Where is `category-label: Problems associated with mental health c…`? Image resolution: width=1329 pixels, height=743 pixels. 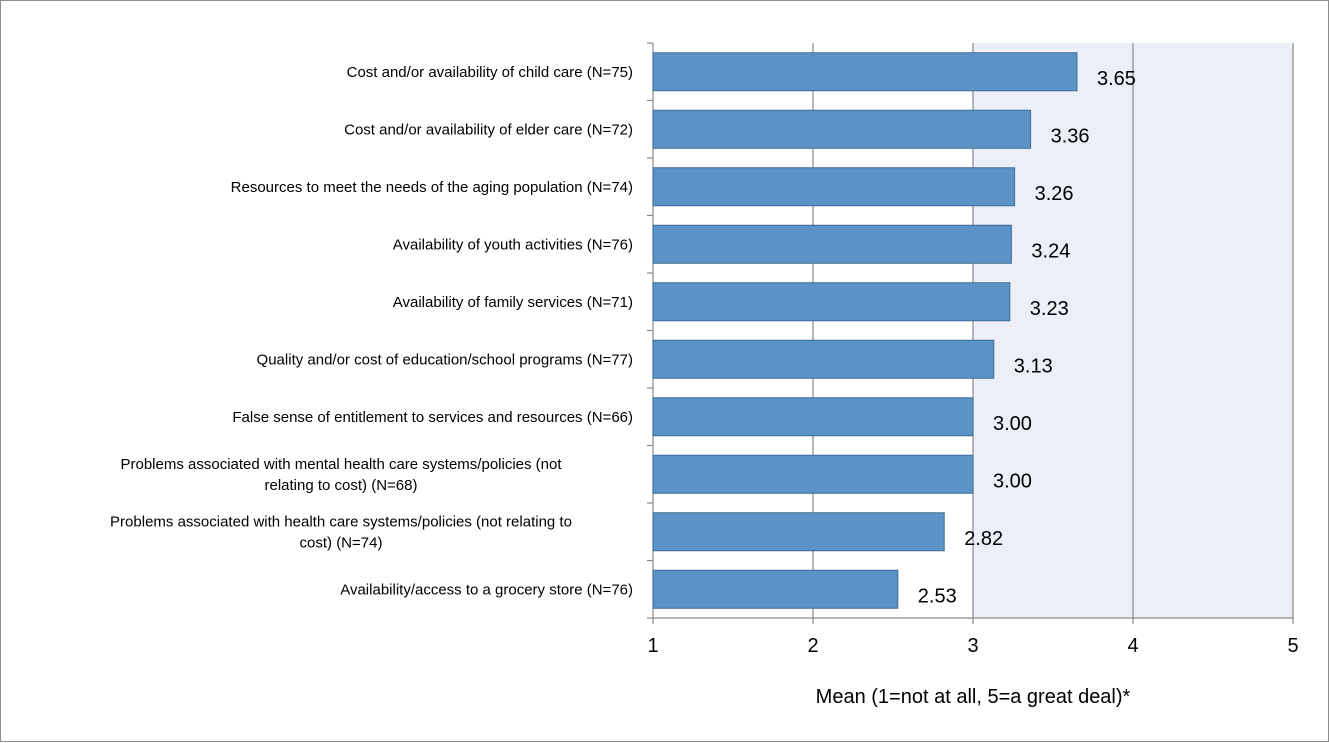 category-label: Problems associated with mental health c… is located at coordinates (341, 464).